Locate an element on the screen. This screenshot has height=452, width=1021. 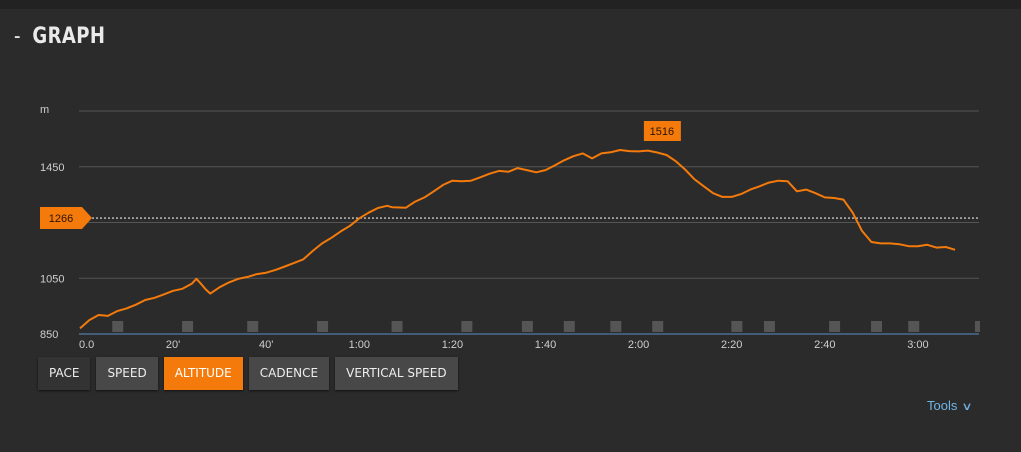
collapse-dash-icon: - is located at coordinates (17, 36).